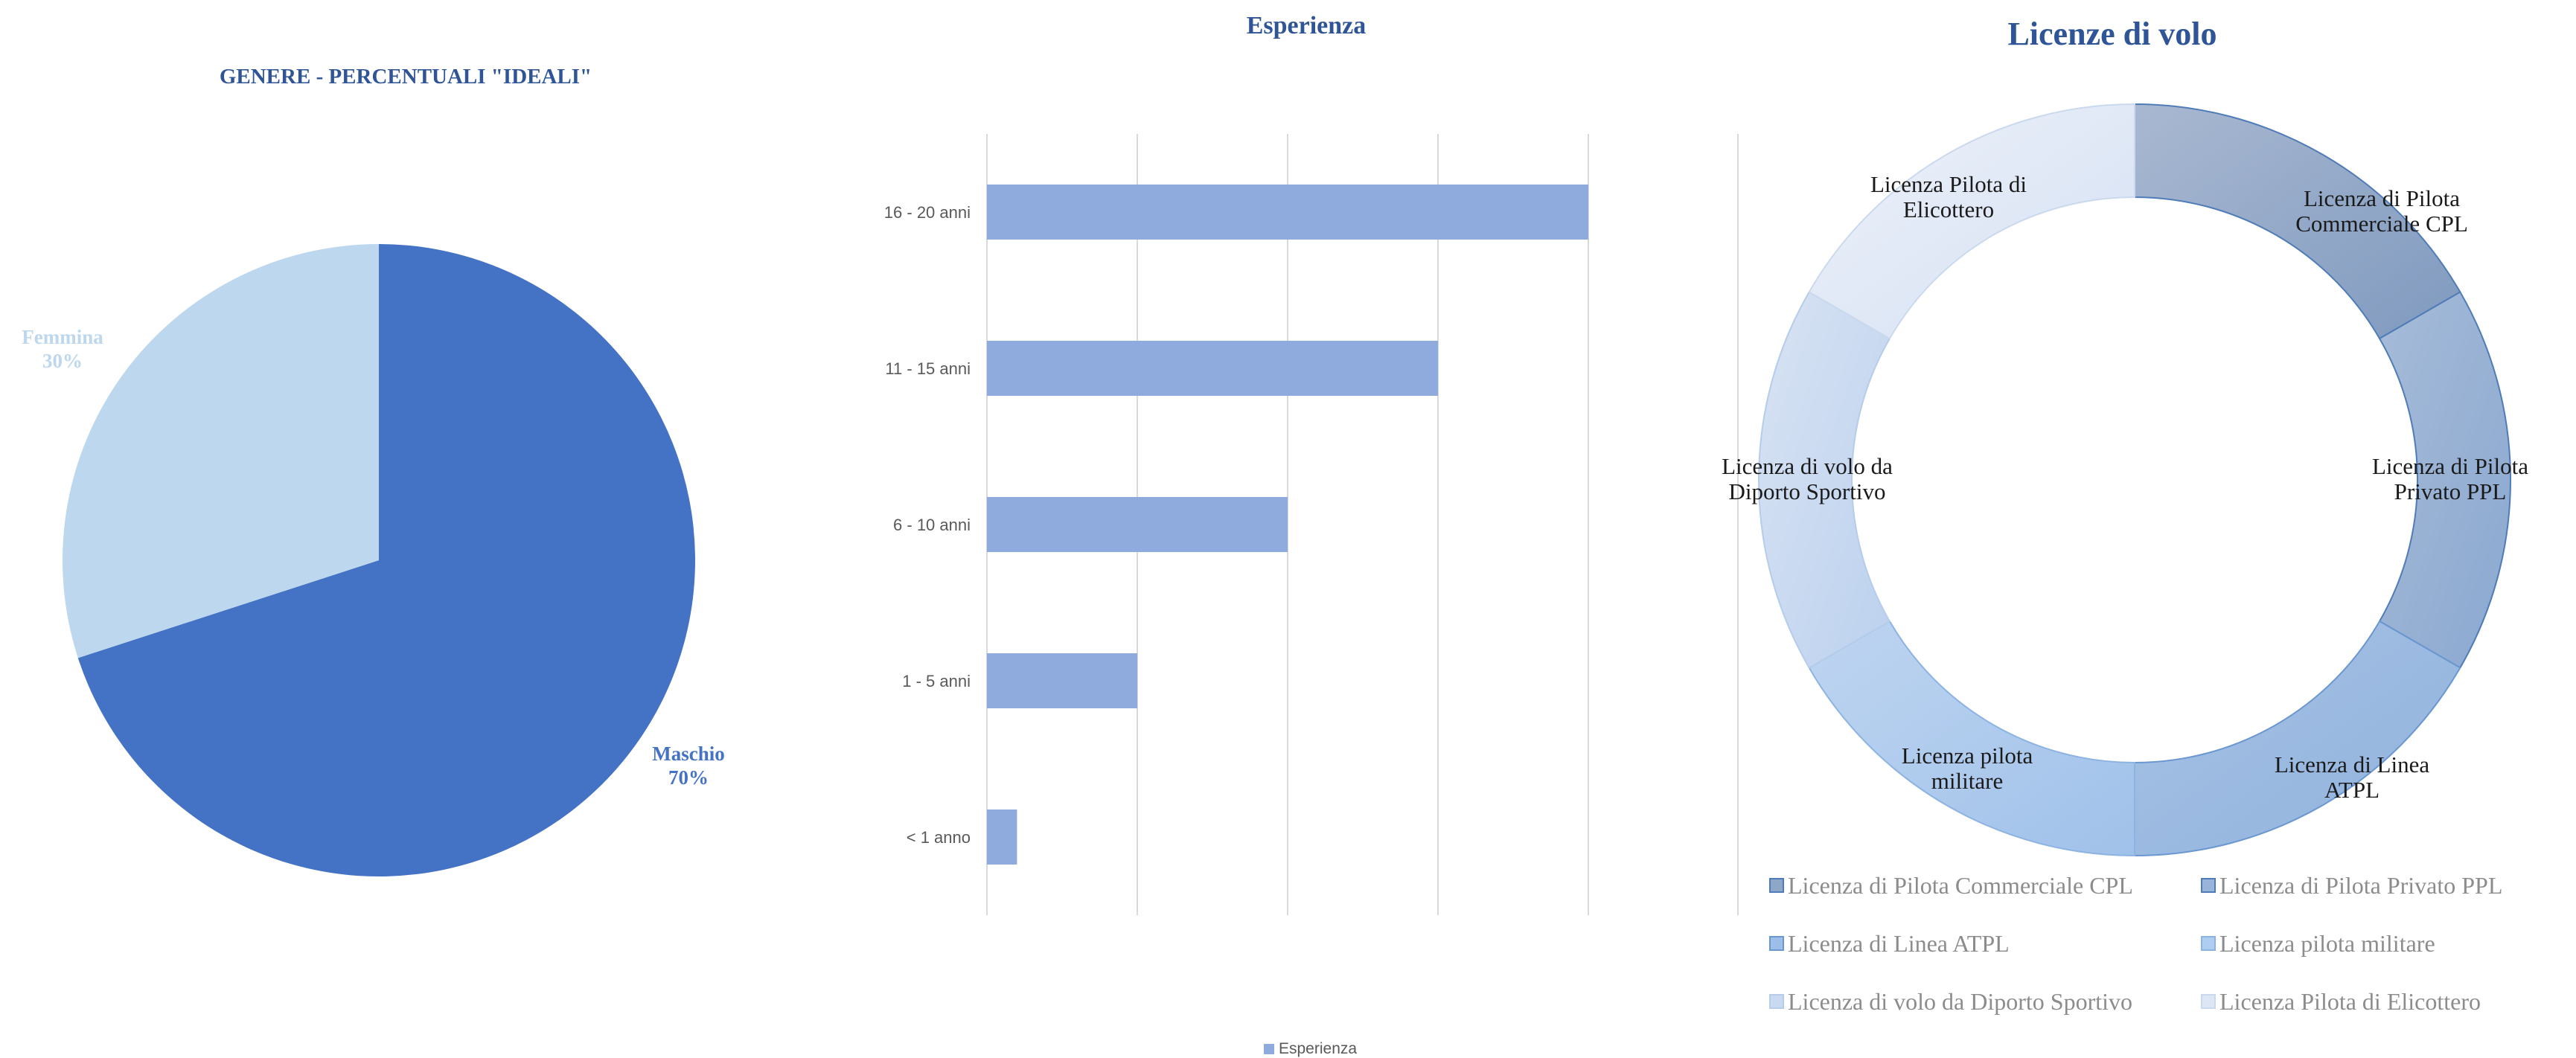 This screenshot has height=1058, width=2576. I want to click on bar-tick-label: 1 - 5 anni, so click(937, 681).